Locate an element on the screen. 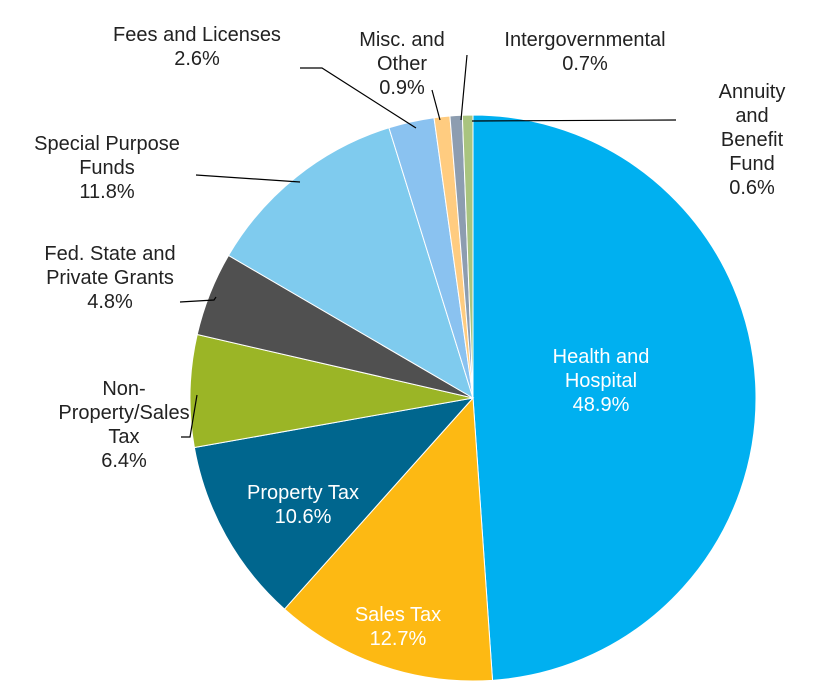  category-name: Intergovernmental is located at coordinates (585, 40).